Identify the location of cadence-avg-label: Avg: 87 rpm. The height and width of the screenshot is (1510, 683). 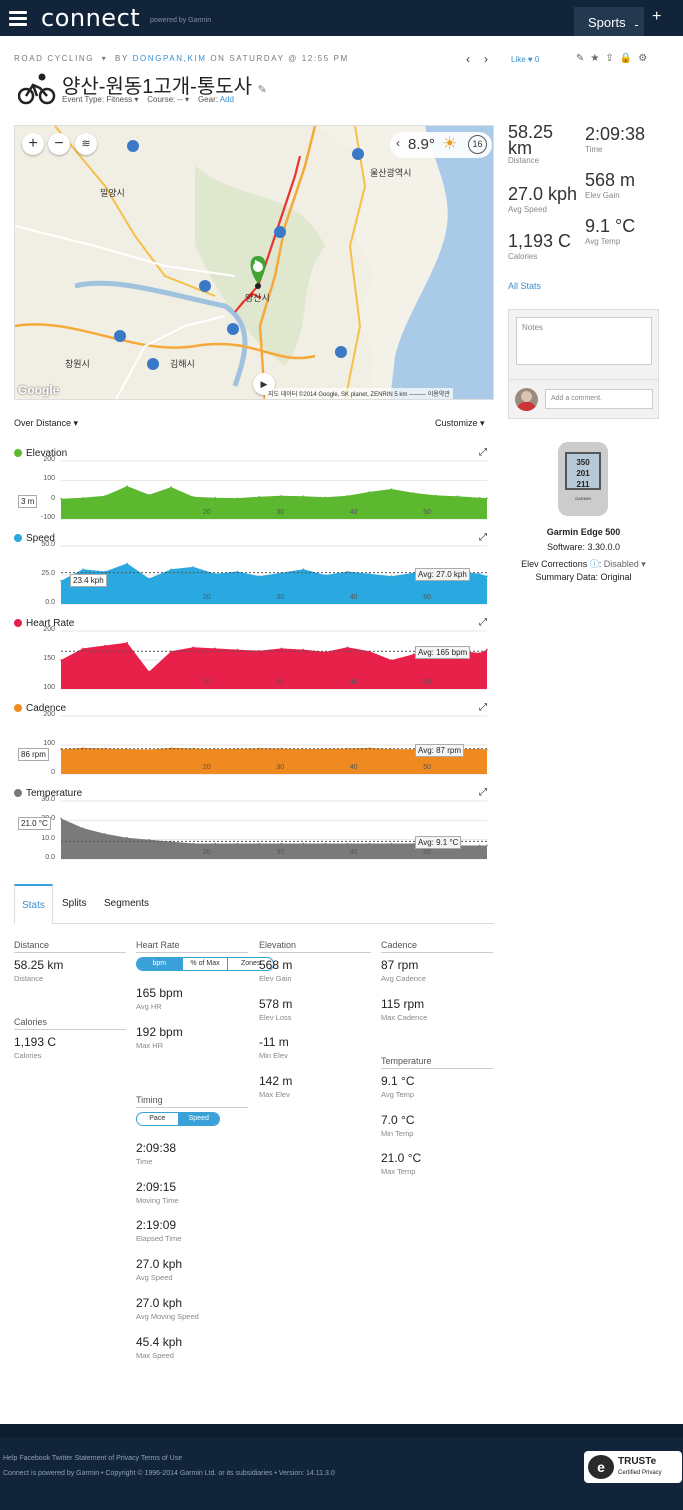
(439, 750).